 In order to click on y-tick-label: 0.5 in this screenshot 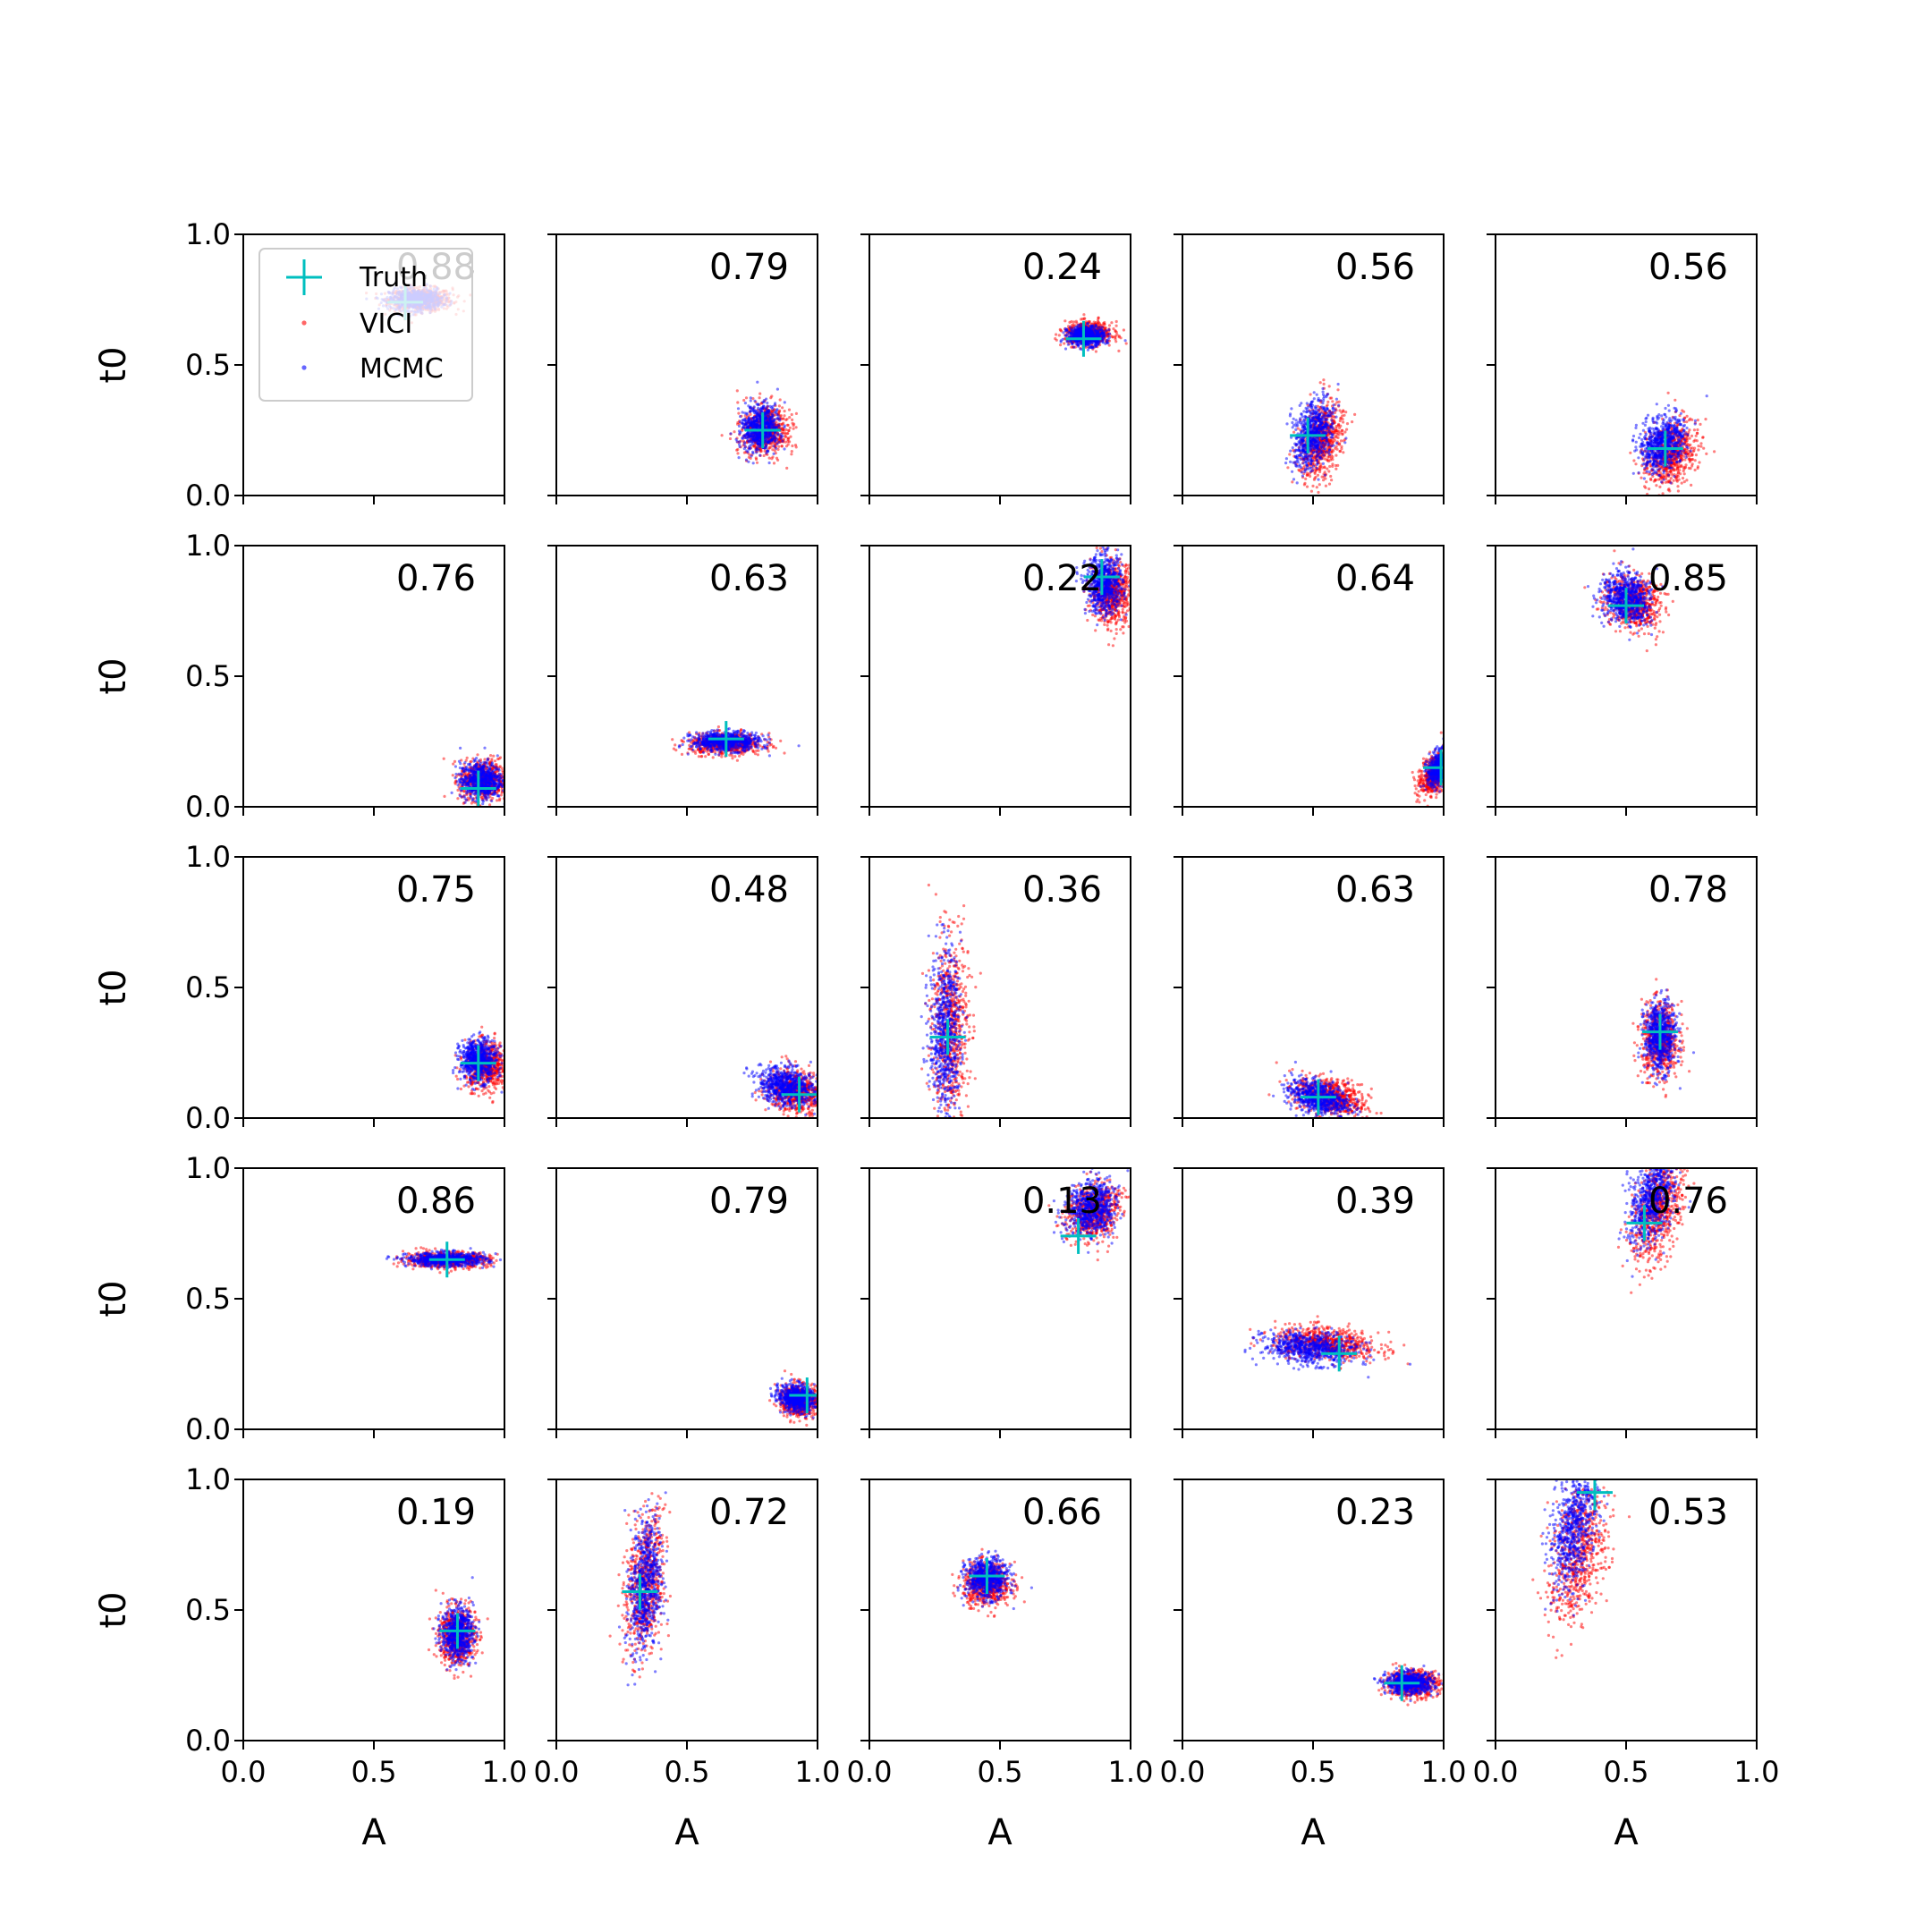, I will do `click(208, 365)`.